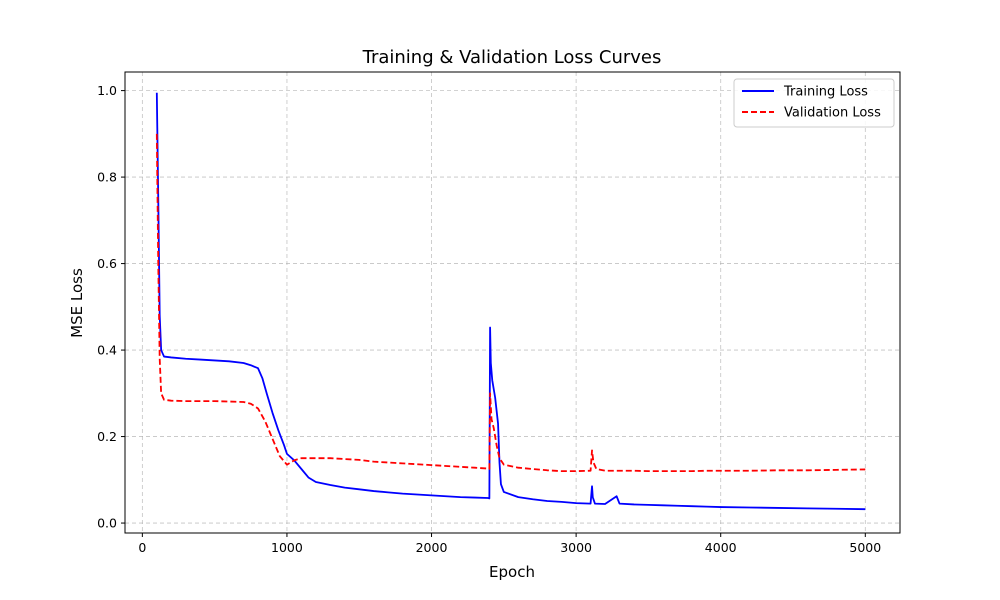 The width and height of the screenshot is (1000, 600). What do you see at coordinates (576, 547) in the screenshot?
I see `x-tick-label: 3000` at bounding box center [576, 547].